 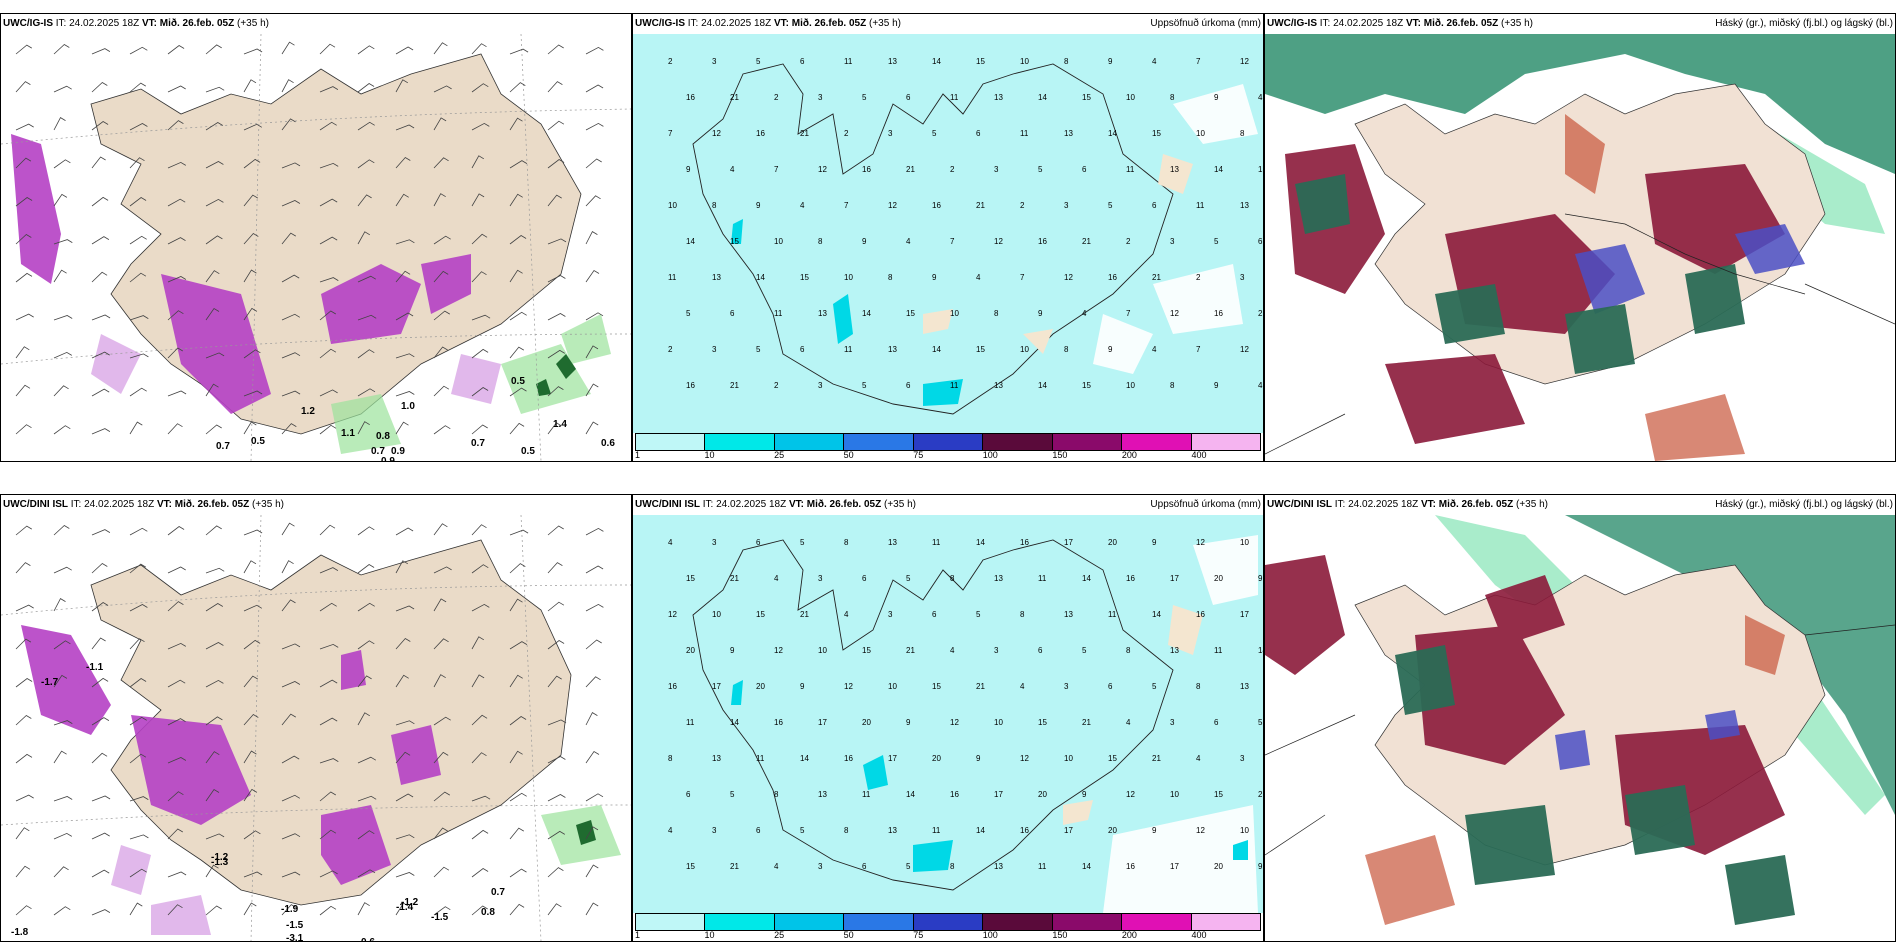 What do you see at coordinates (948, 455) in the screenshot?
I see `colorbar-labels: 1 10 25 50 75 100 150 200 400` at bounding box center [948, 455].